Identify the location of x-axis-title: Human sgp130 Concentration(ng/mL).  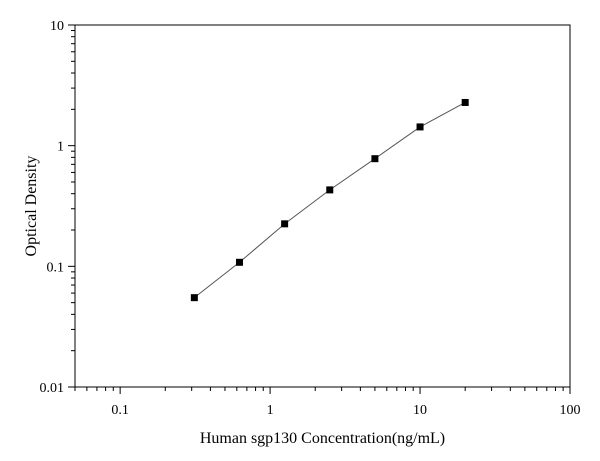
(322, 438).